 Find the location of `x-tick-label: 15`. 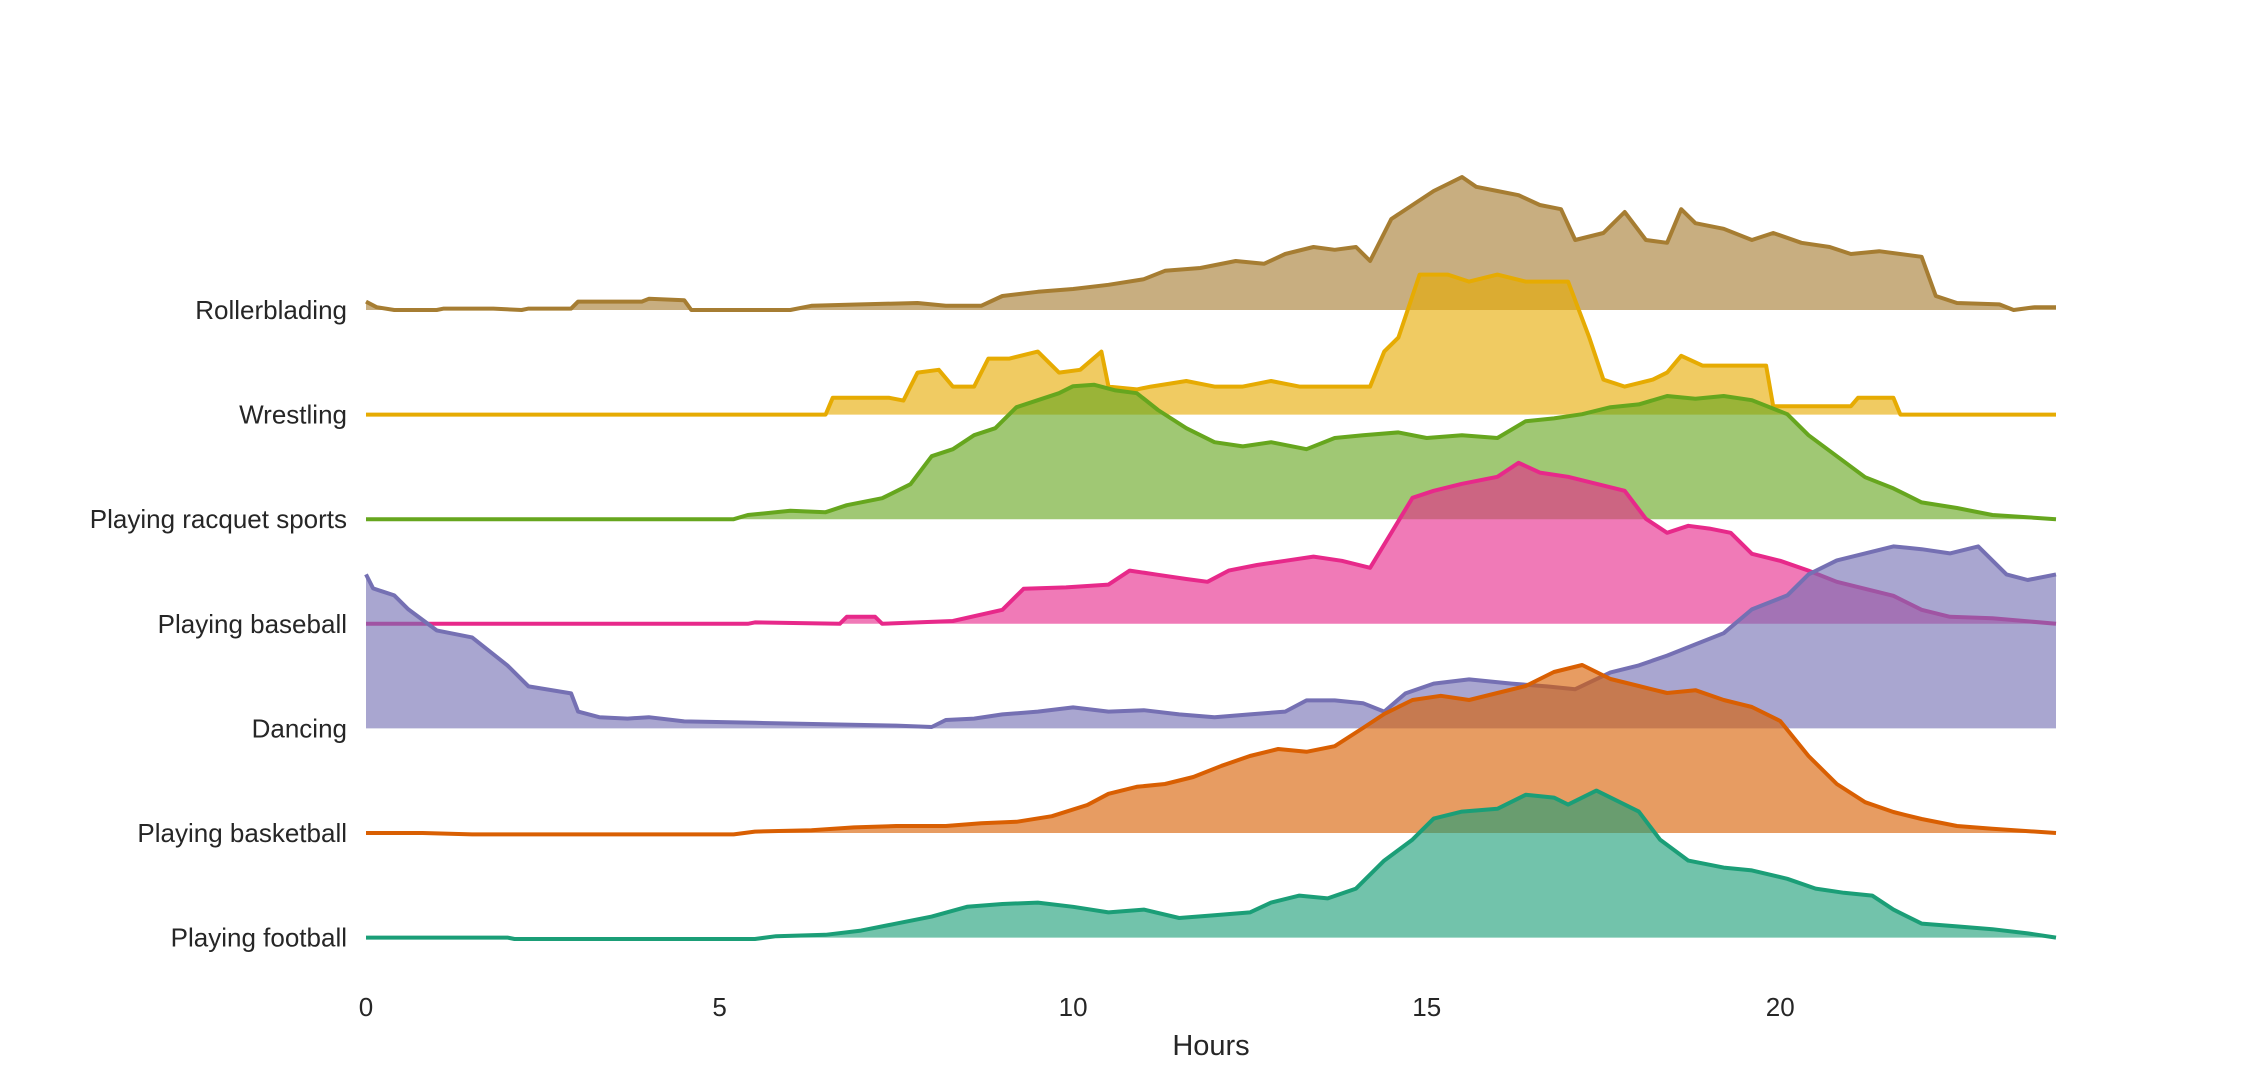

x-tick-label: 15 is located at coordinates (1426, 1007).